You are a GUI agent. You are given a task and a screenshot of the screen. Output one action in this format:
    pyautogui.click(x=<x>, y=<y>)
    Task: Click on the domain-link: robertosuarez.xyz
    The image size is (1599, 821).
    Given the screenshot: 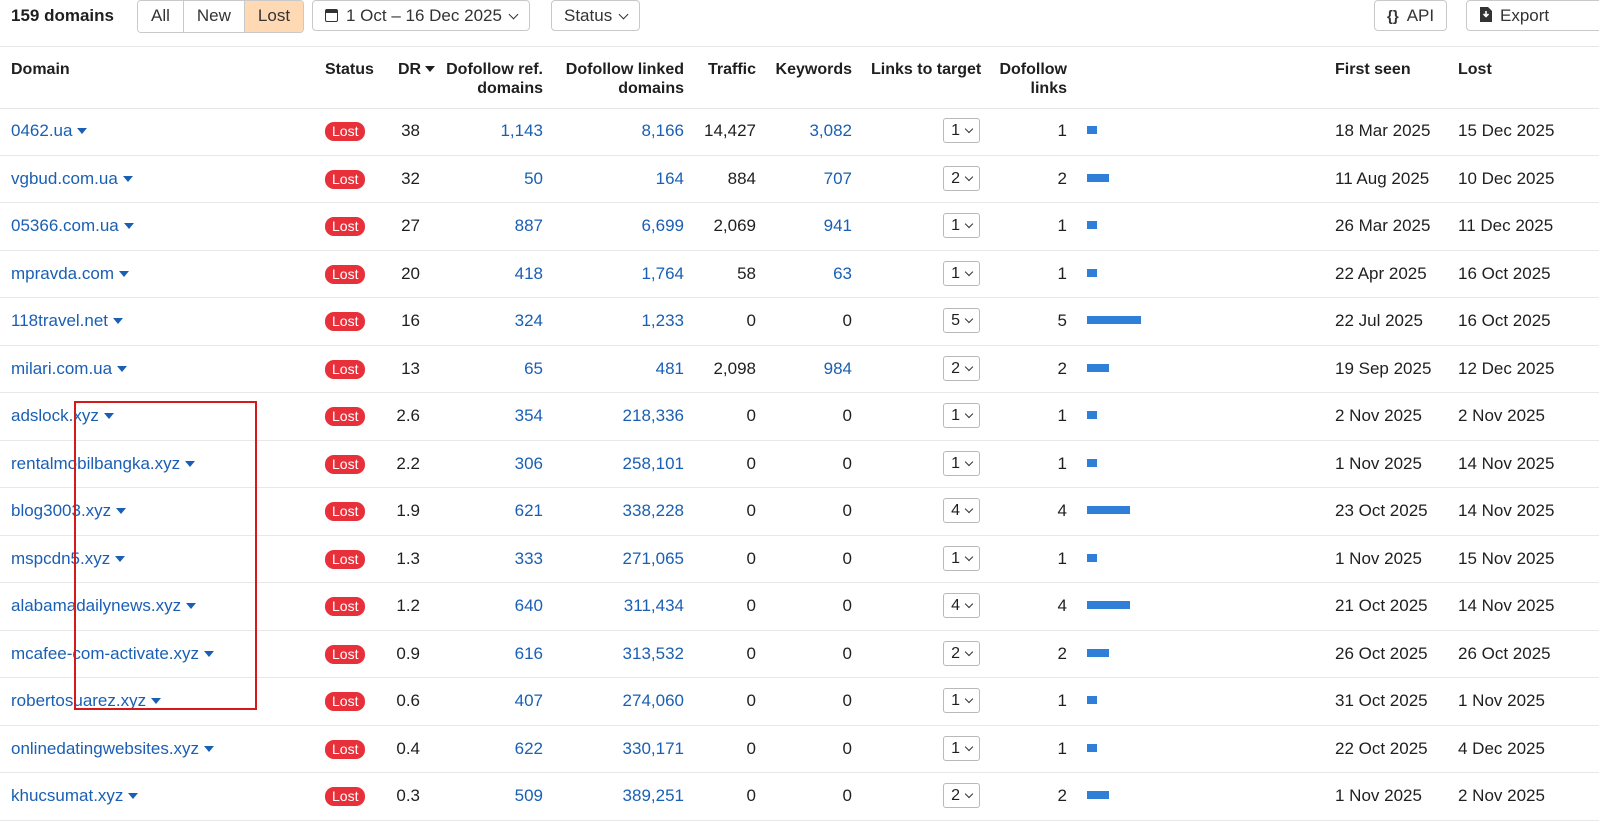 What is the action you would take?
    pyautogui.click(x=79, y=700)
    